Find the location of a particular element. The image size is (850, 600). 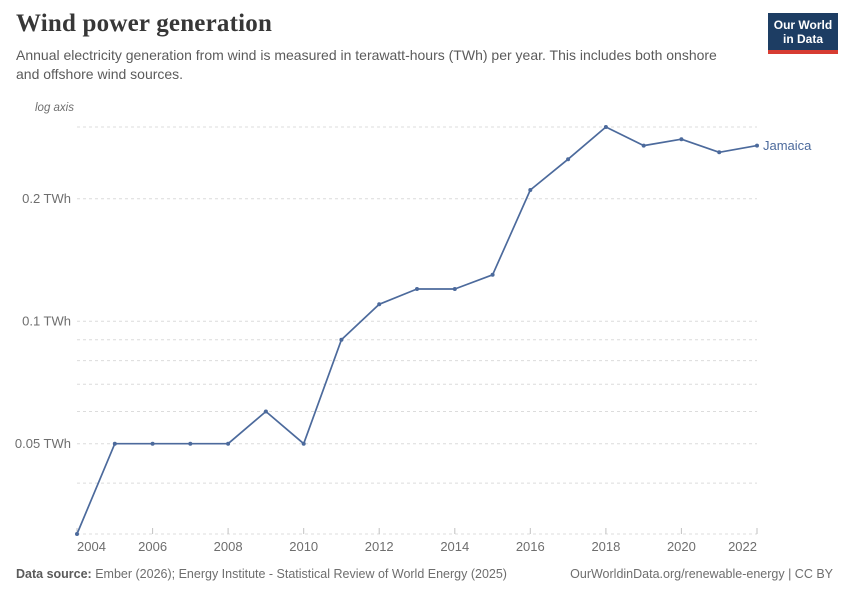

data-source-label: Data source: is located at coordinates (54, 574).